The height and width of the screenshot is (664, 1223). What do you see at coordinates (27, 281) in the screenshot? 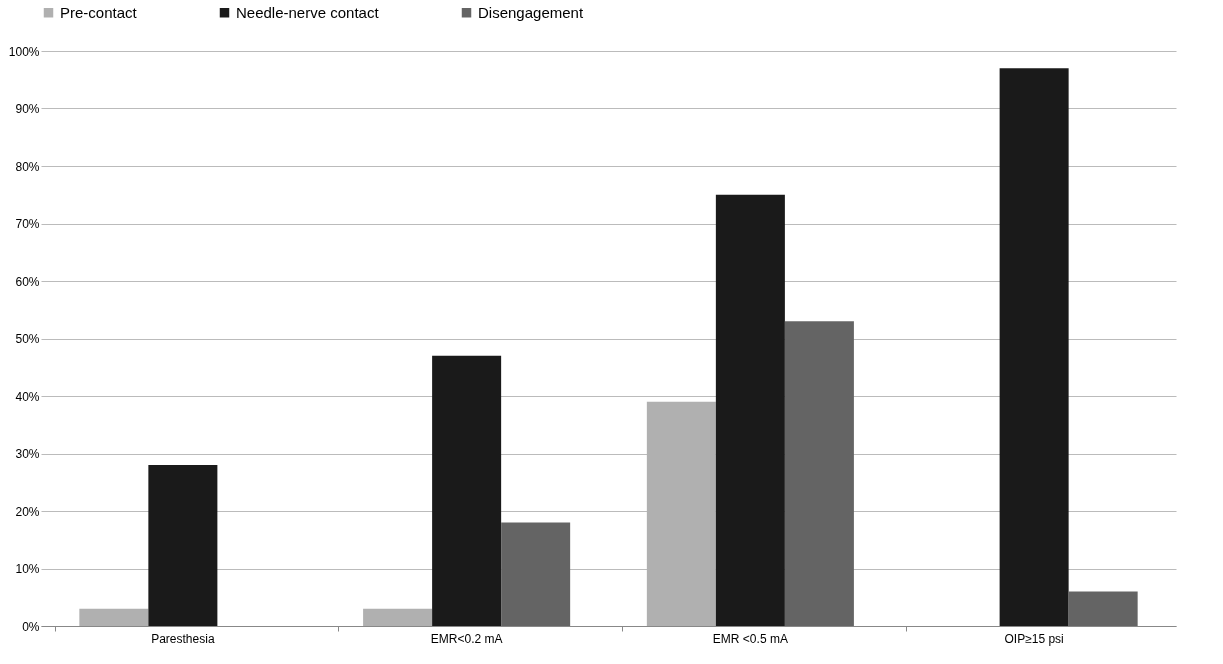
I see `y-tick-label: 60%` at bounding box center [27, 281].